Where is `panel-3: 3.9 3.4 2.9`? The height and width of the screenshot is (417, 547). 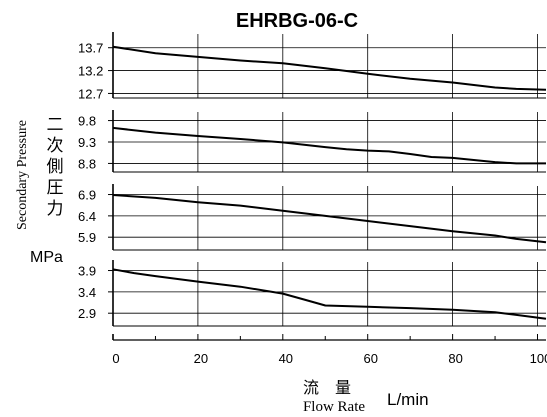
panel-3: 3.9 3.4 2.9 is located at coordinates (312, 293).